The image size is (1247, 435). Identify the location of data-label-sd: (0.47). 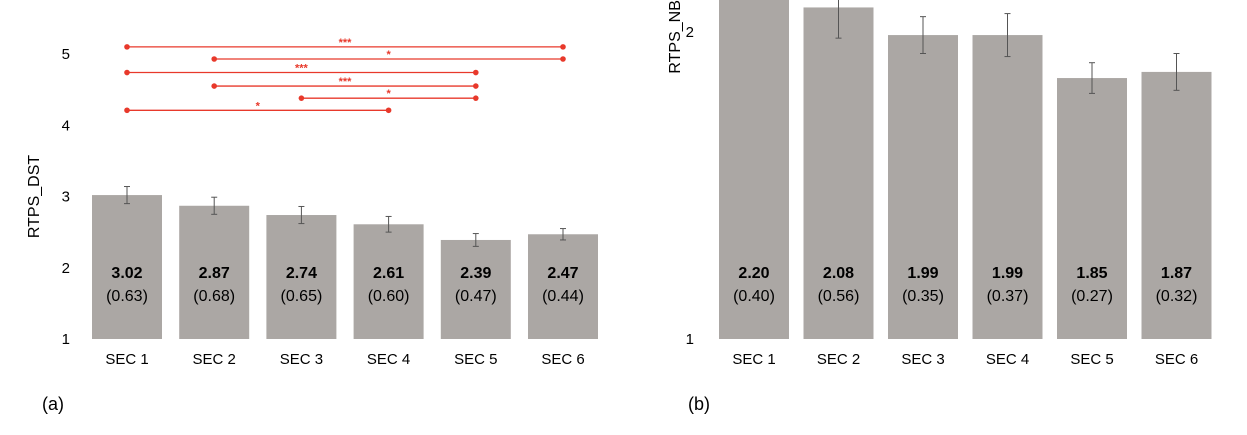
(476, 296).